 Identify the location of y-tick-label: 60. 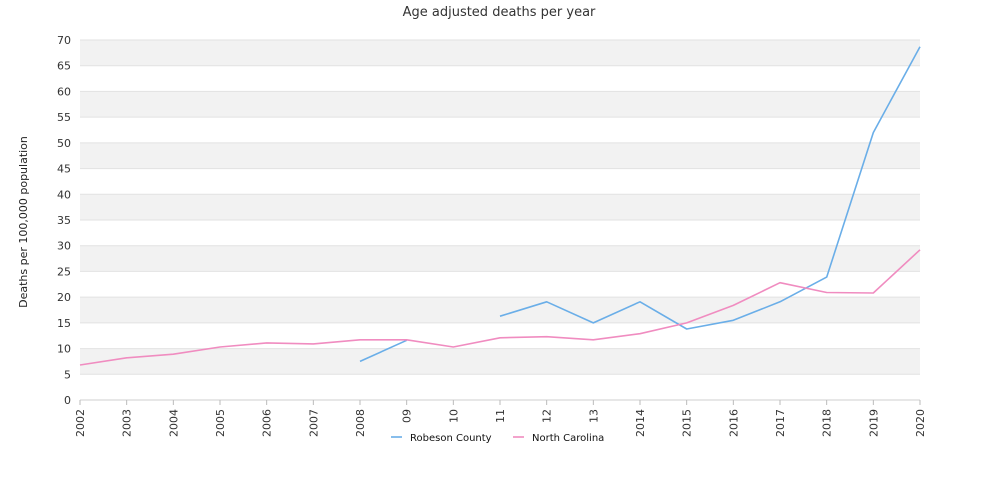
(64, 91).